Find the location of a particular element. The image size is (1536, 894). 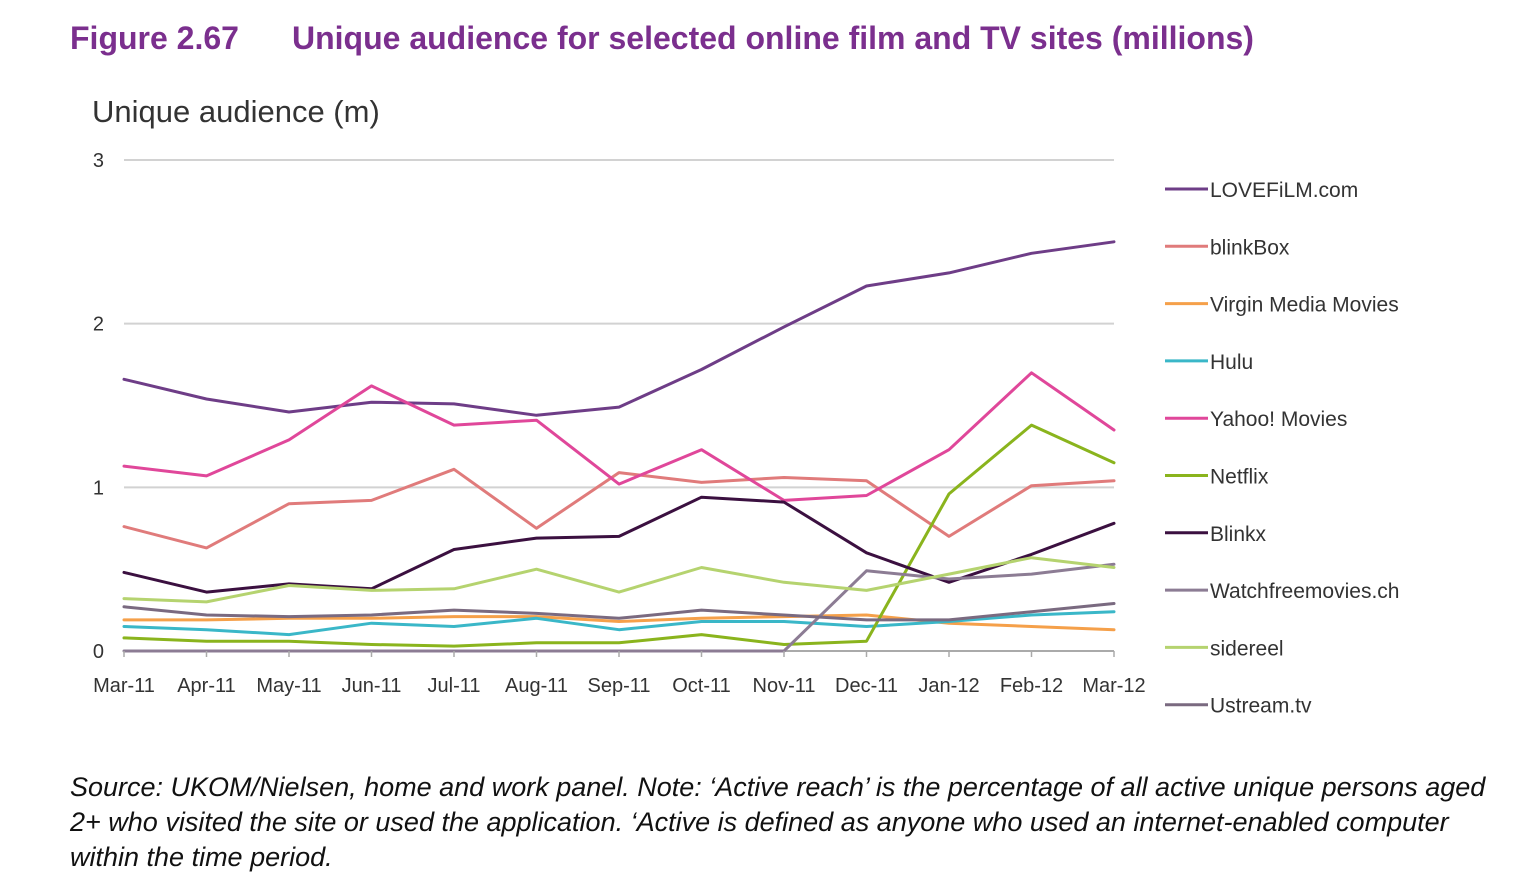

legend-item-netflix: Netflix is located at coordinates (1217, 477).